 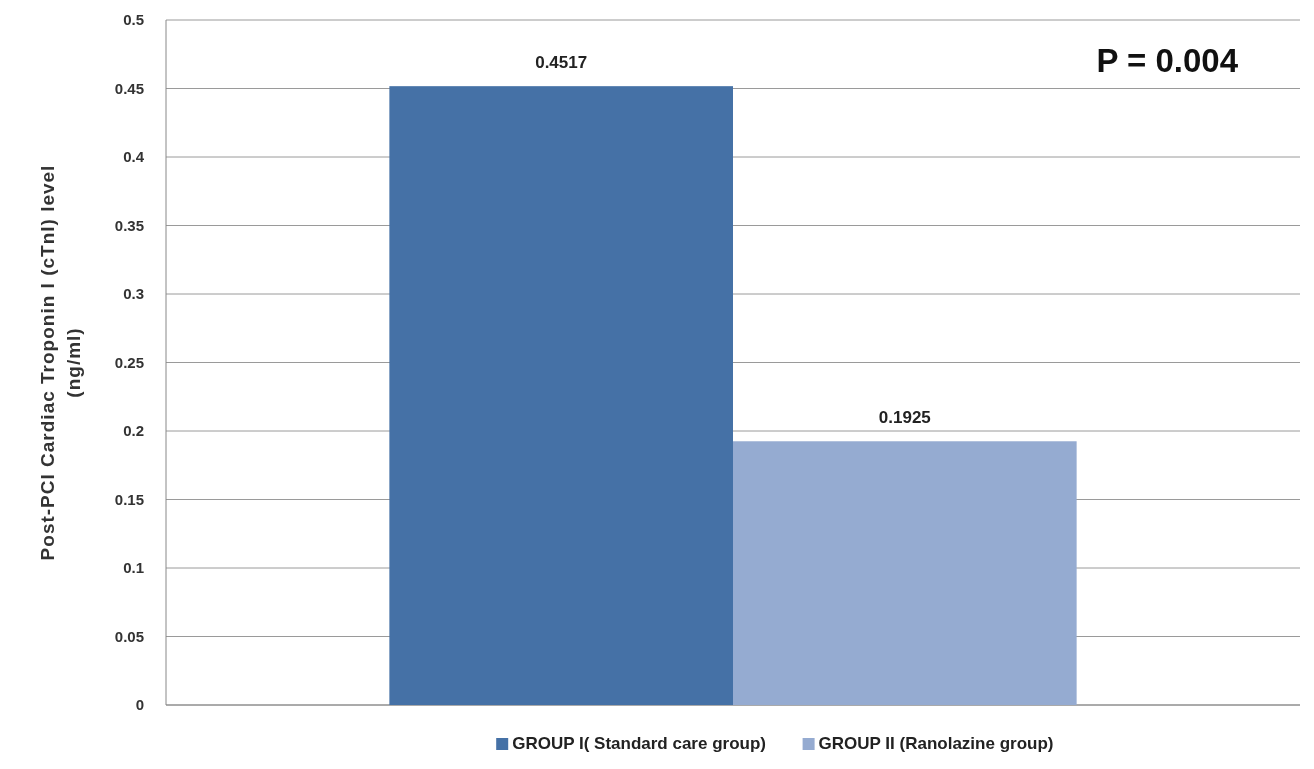 What do you see at coordinates (129, 636) in the screenshot?
I see `y-tick-label: 0.05` at bounding box center [129, 636].